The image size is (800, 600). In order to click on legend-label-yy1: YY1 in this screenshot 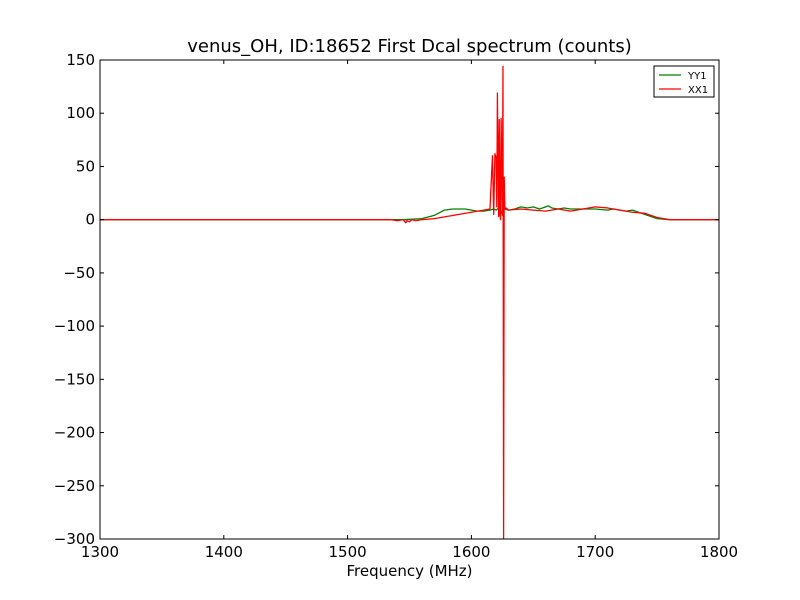, I will do `click(697, 76)`.